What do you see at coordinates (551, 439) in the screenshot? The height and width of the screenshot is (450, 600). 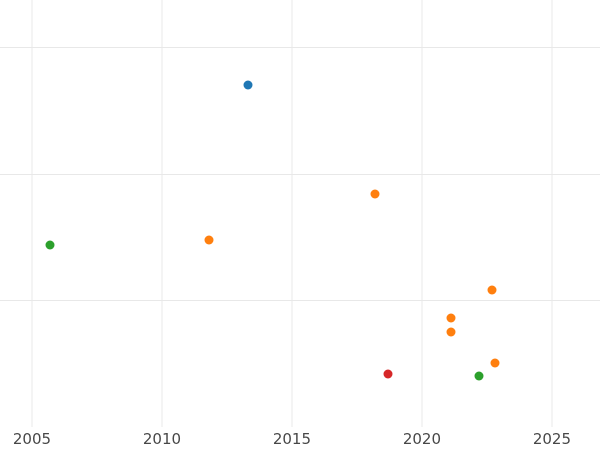 I see `x-tick-label: 2025` at bounding box center [551, 439].